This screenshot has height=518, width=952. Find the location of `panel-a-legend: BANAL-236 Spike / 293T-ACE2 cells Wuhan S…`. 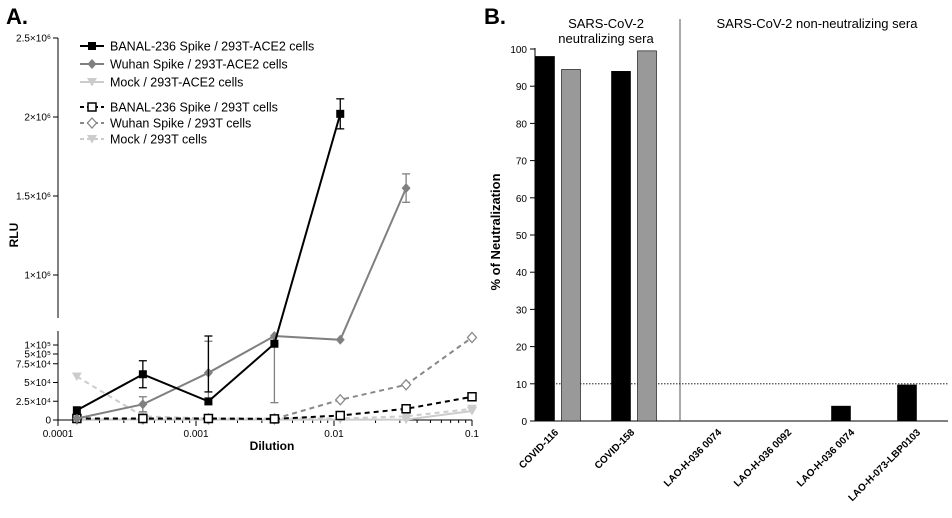

panel-a-legend: BANAL-236 Spike / 293T-ACE2 cells Wuhan S… is located at coordinates (197, 93).